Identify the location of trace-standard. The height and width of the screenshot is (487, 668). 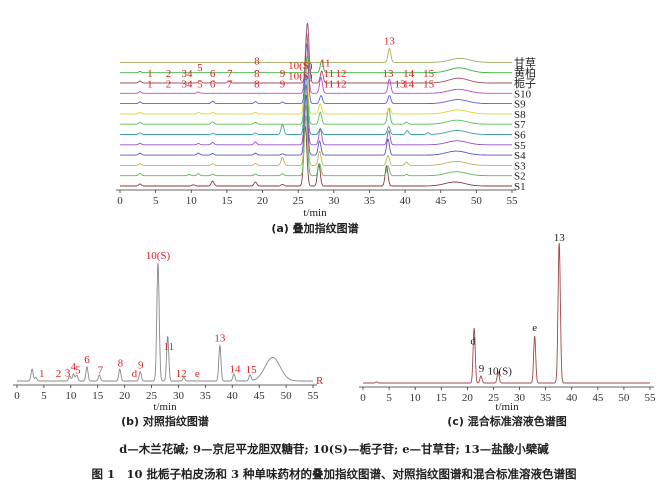
(506, 313).